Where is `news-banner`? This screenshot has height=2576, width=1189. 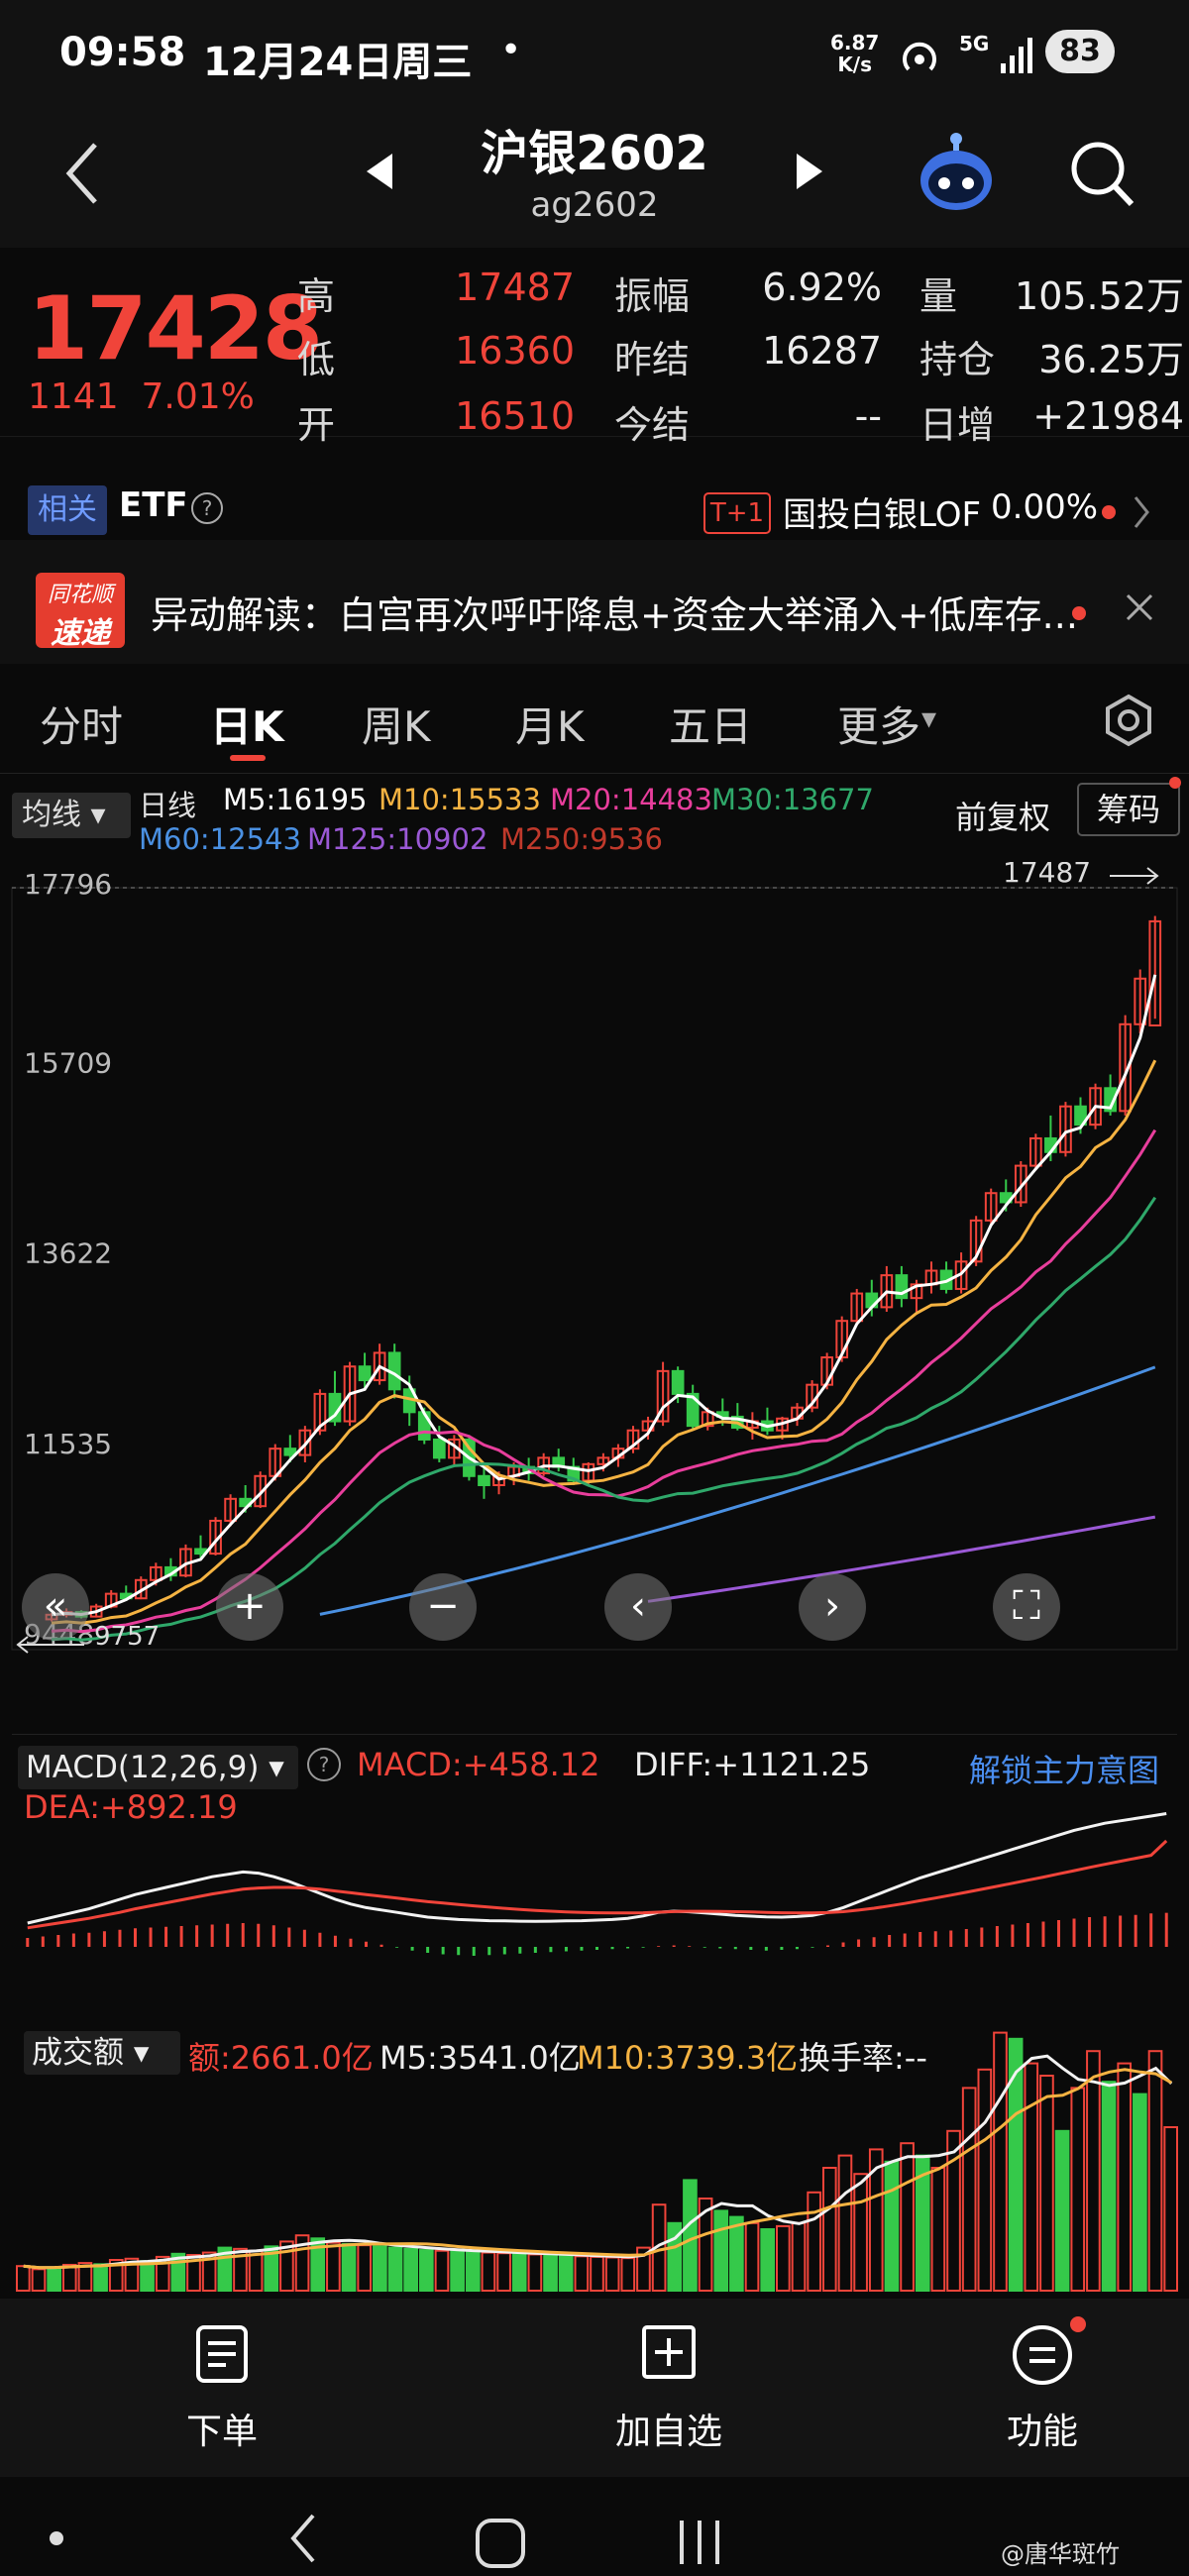 news-banner is located at coordinates (594, 602).